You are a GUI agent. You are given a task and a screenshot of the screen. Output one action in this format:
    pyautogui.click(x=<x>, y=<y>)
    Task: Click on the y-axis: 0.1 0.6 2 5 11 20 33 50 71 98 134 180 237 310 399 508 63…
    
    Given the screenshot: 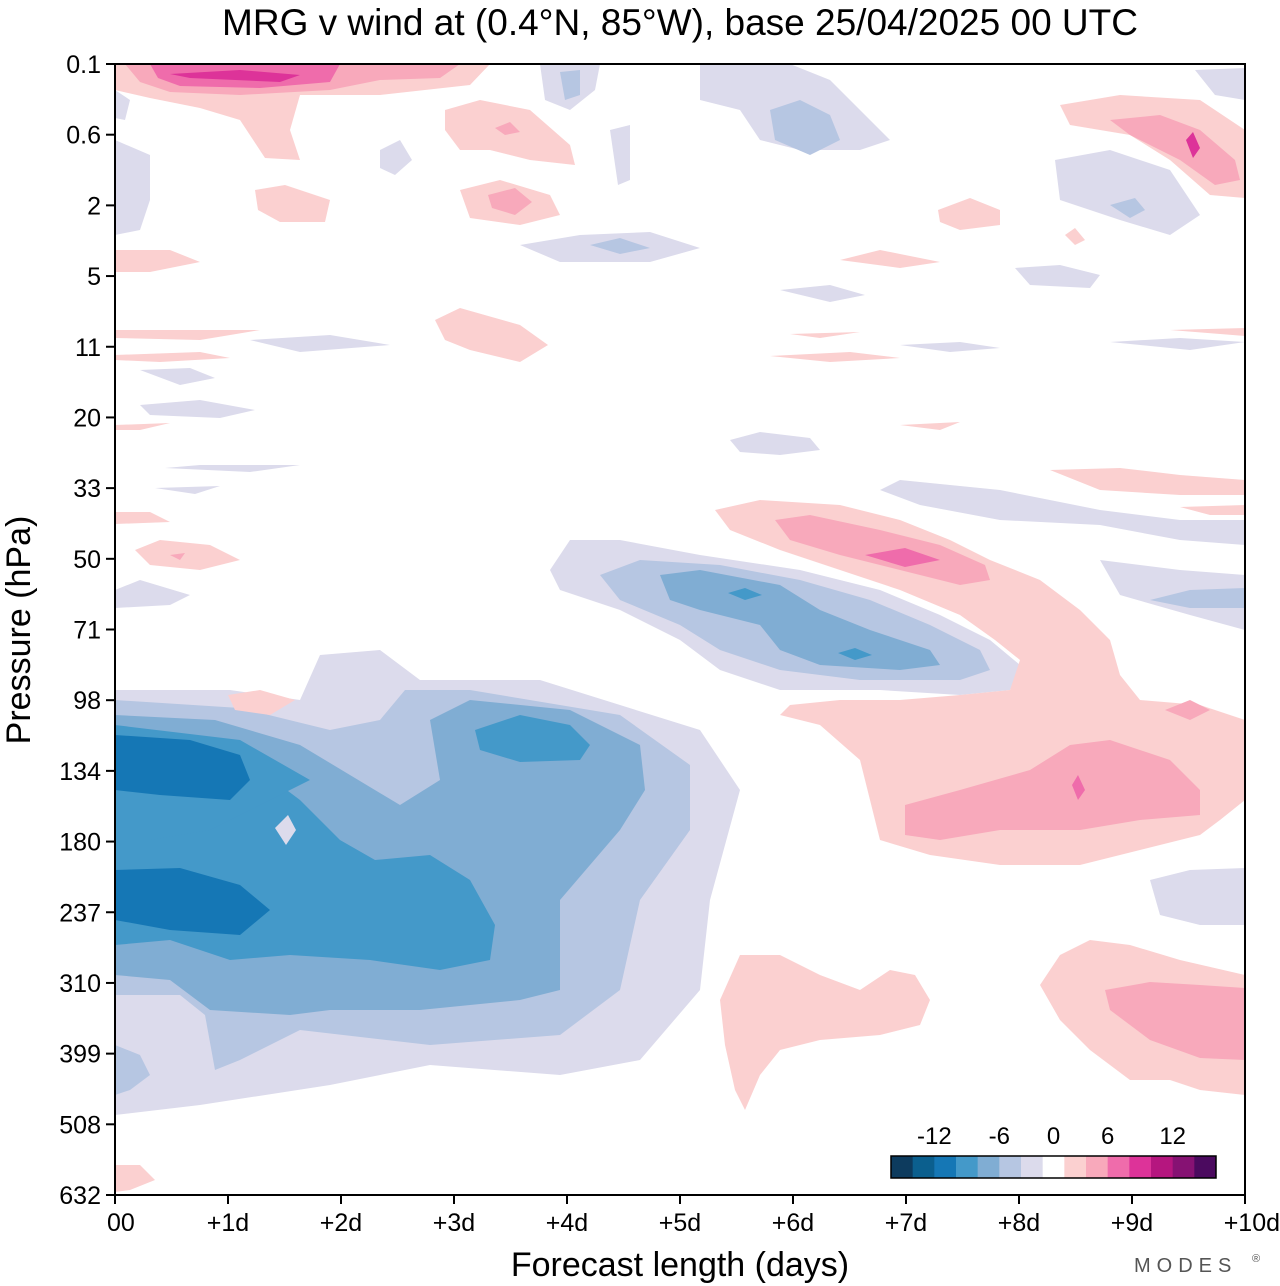 What is the action you would take?
    pyautogui.click(x=87, y=630)
    